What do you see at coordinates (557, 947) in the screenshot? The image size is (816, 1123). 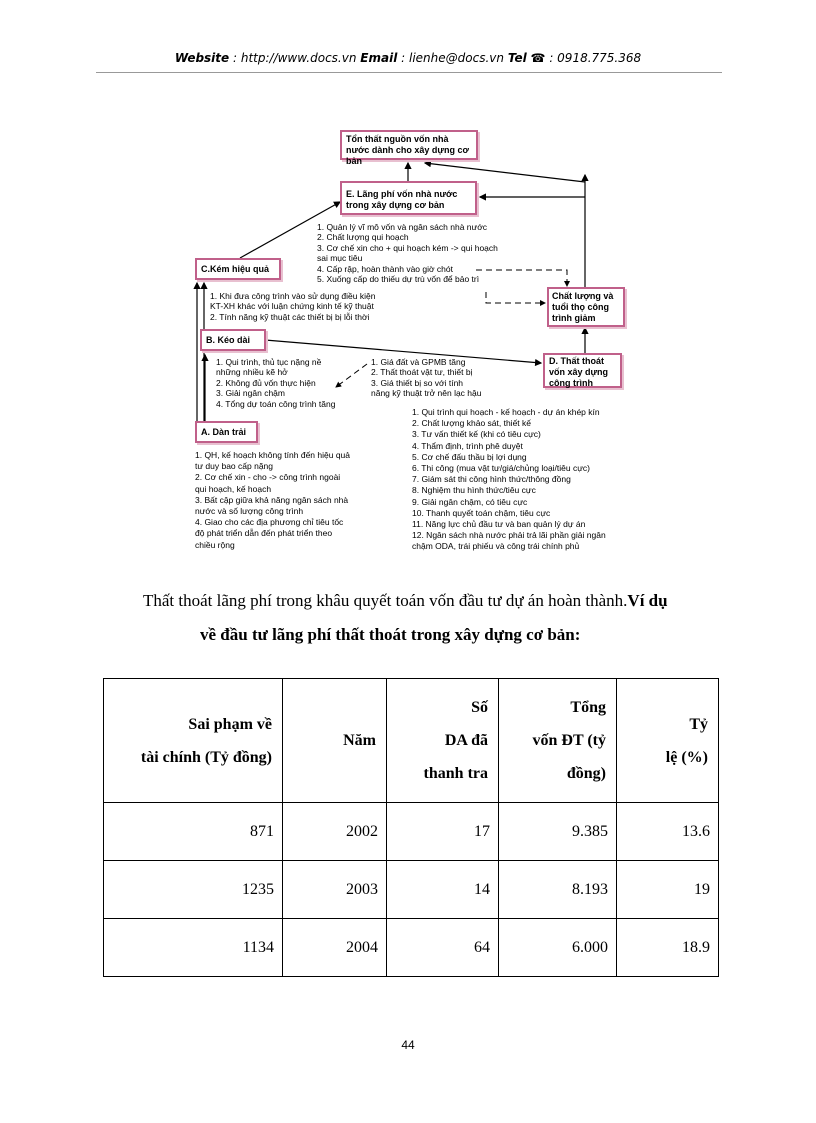 I see `table-cell: 6.000` at bounding box center [557, 947].